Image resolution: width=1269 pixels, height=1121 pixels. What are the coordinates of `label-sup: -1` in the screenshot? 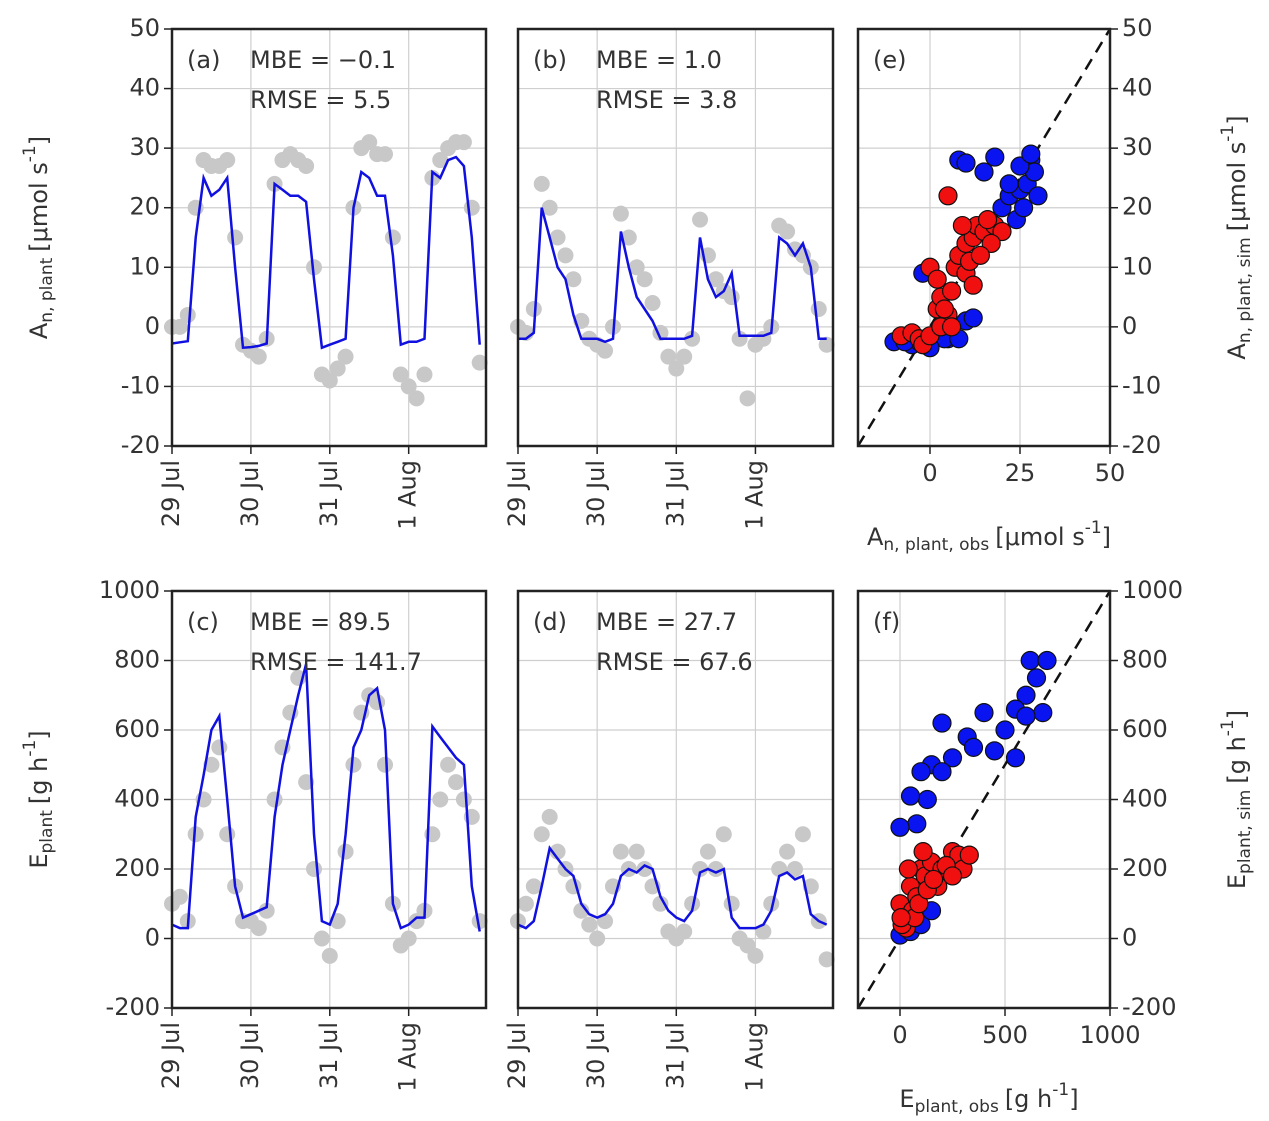 It's located at (1093, 528).